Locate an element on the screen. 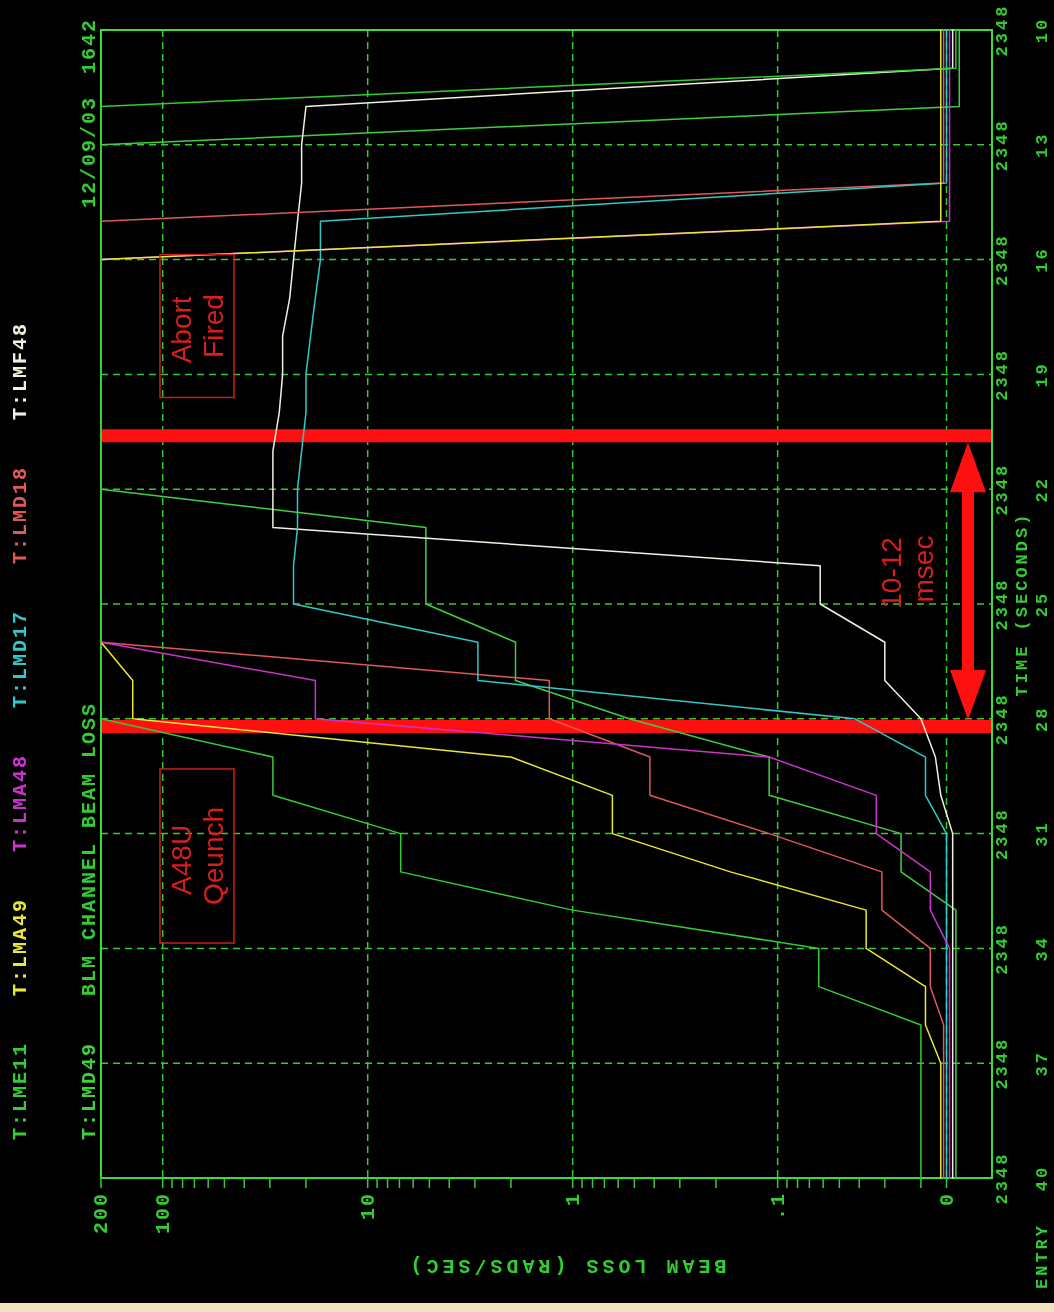 The height and width of the screenshot is (1312, 1054). y-tick-label: 19 is located at coordinates (1042, 374).